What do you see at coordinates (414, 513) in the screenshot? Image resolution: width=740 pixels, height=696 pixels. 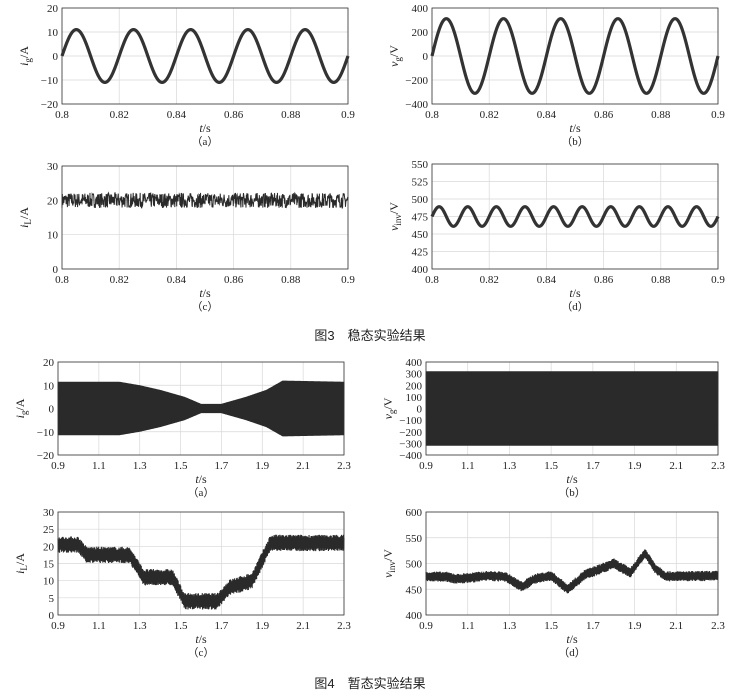 I see `y-tick-label: 600` at bounding box center [414, 513].